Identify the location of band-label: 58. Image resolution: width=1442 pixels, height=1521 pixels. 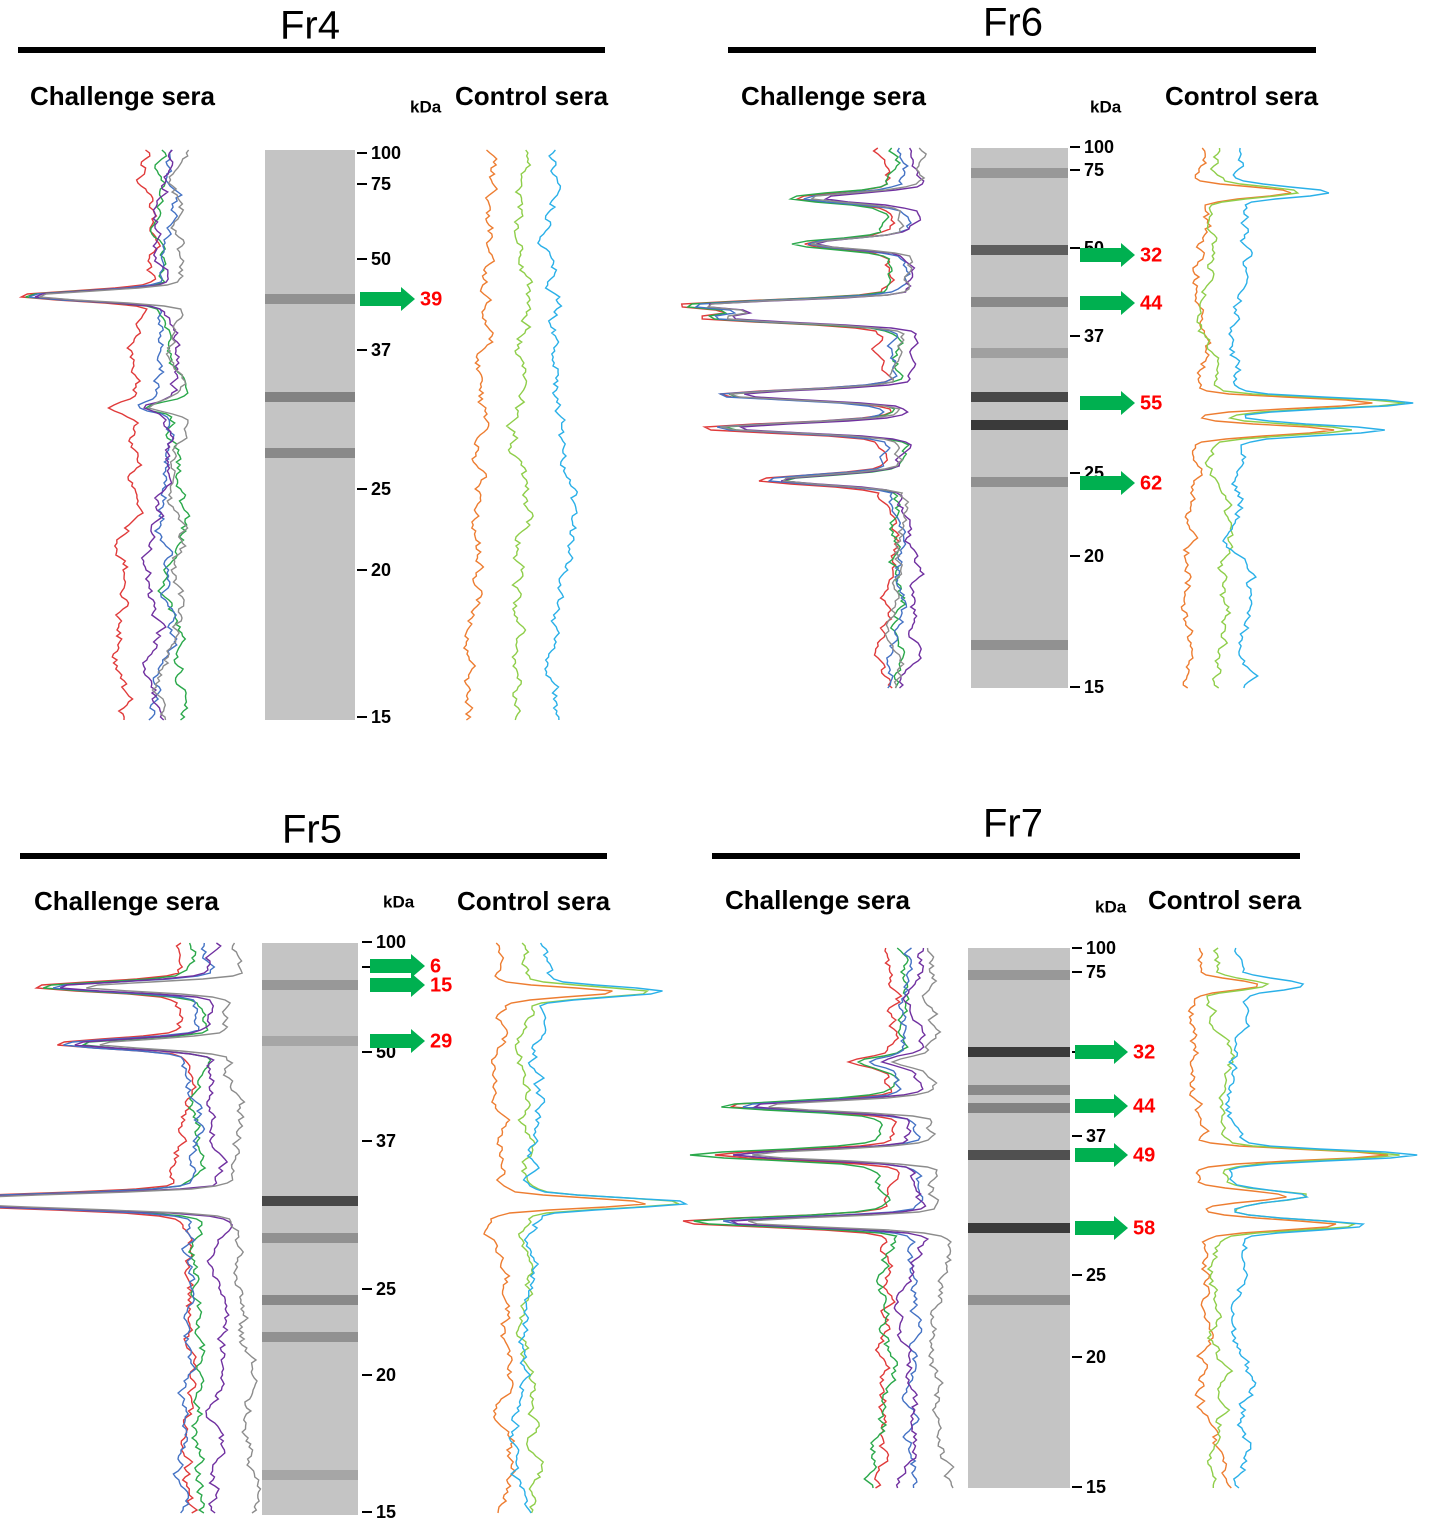
(1144, 1228).